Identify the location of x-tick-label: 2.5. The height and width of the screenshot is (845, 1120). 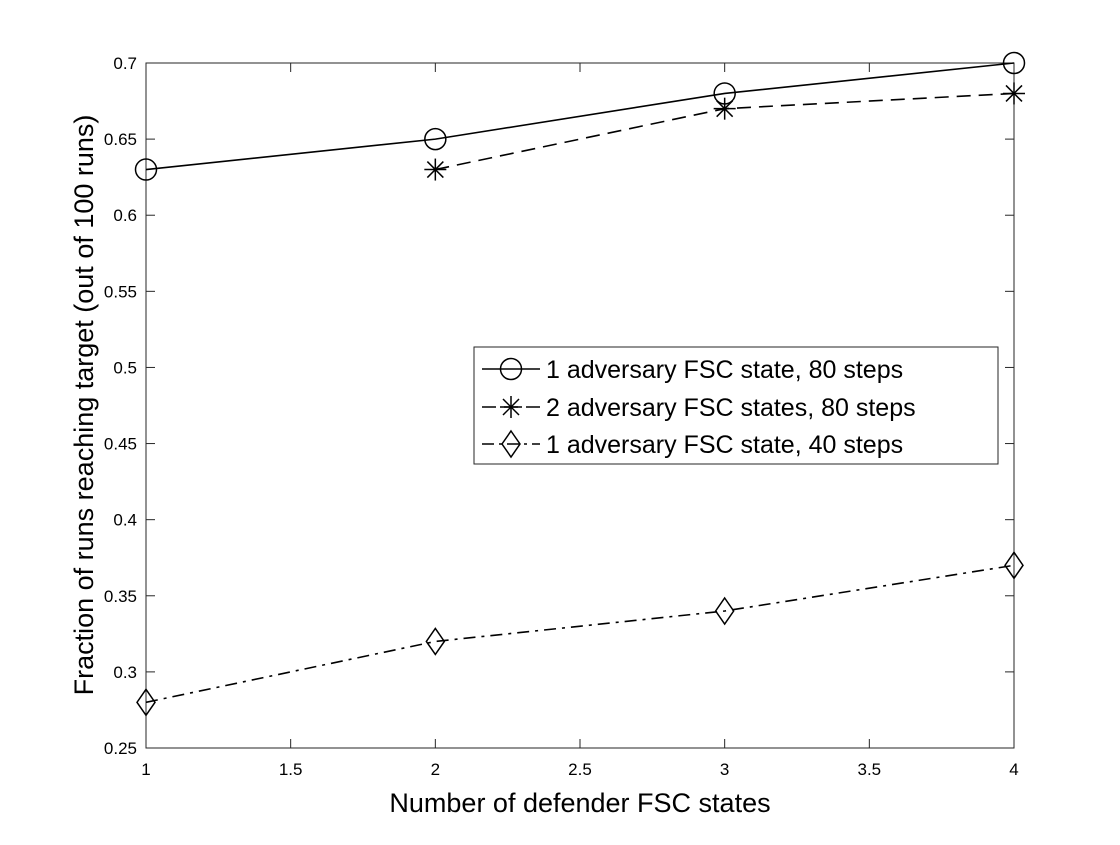
(580, 769).